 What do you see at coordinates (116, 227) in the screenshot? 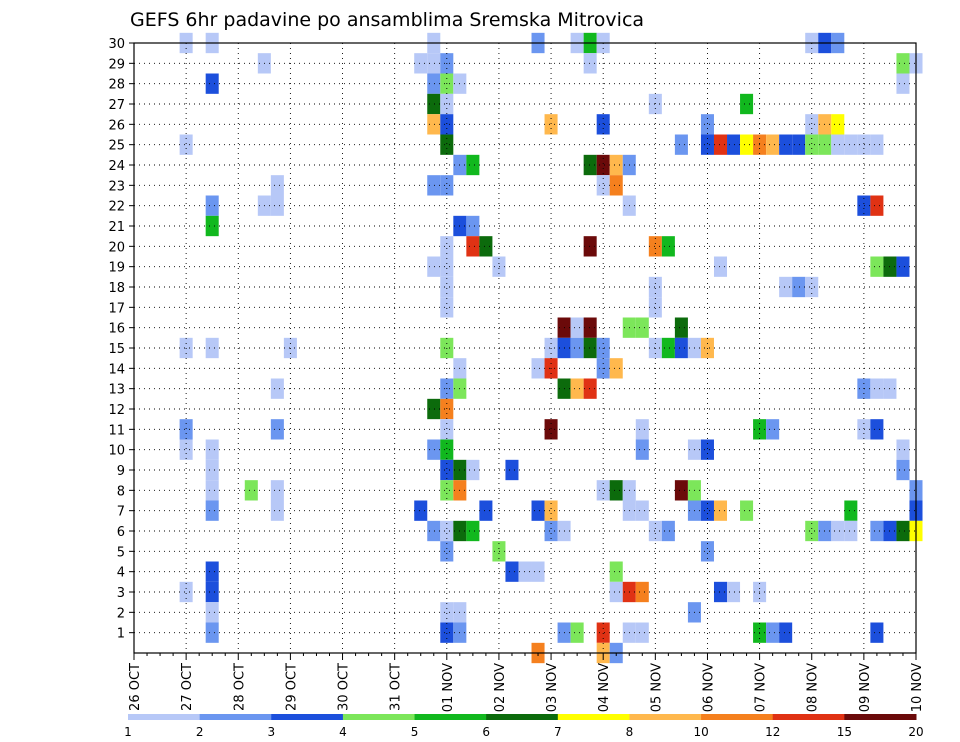
I see `y-tick-label: 21` at bounding box center [116, 227].